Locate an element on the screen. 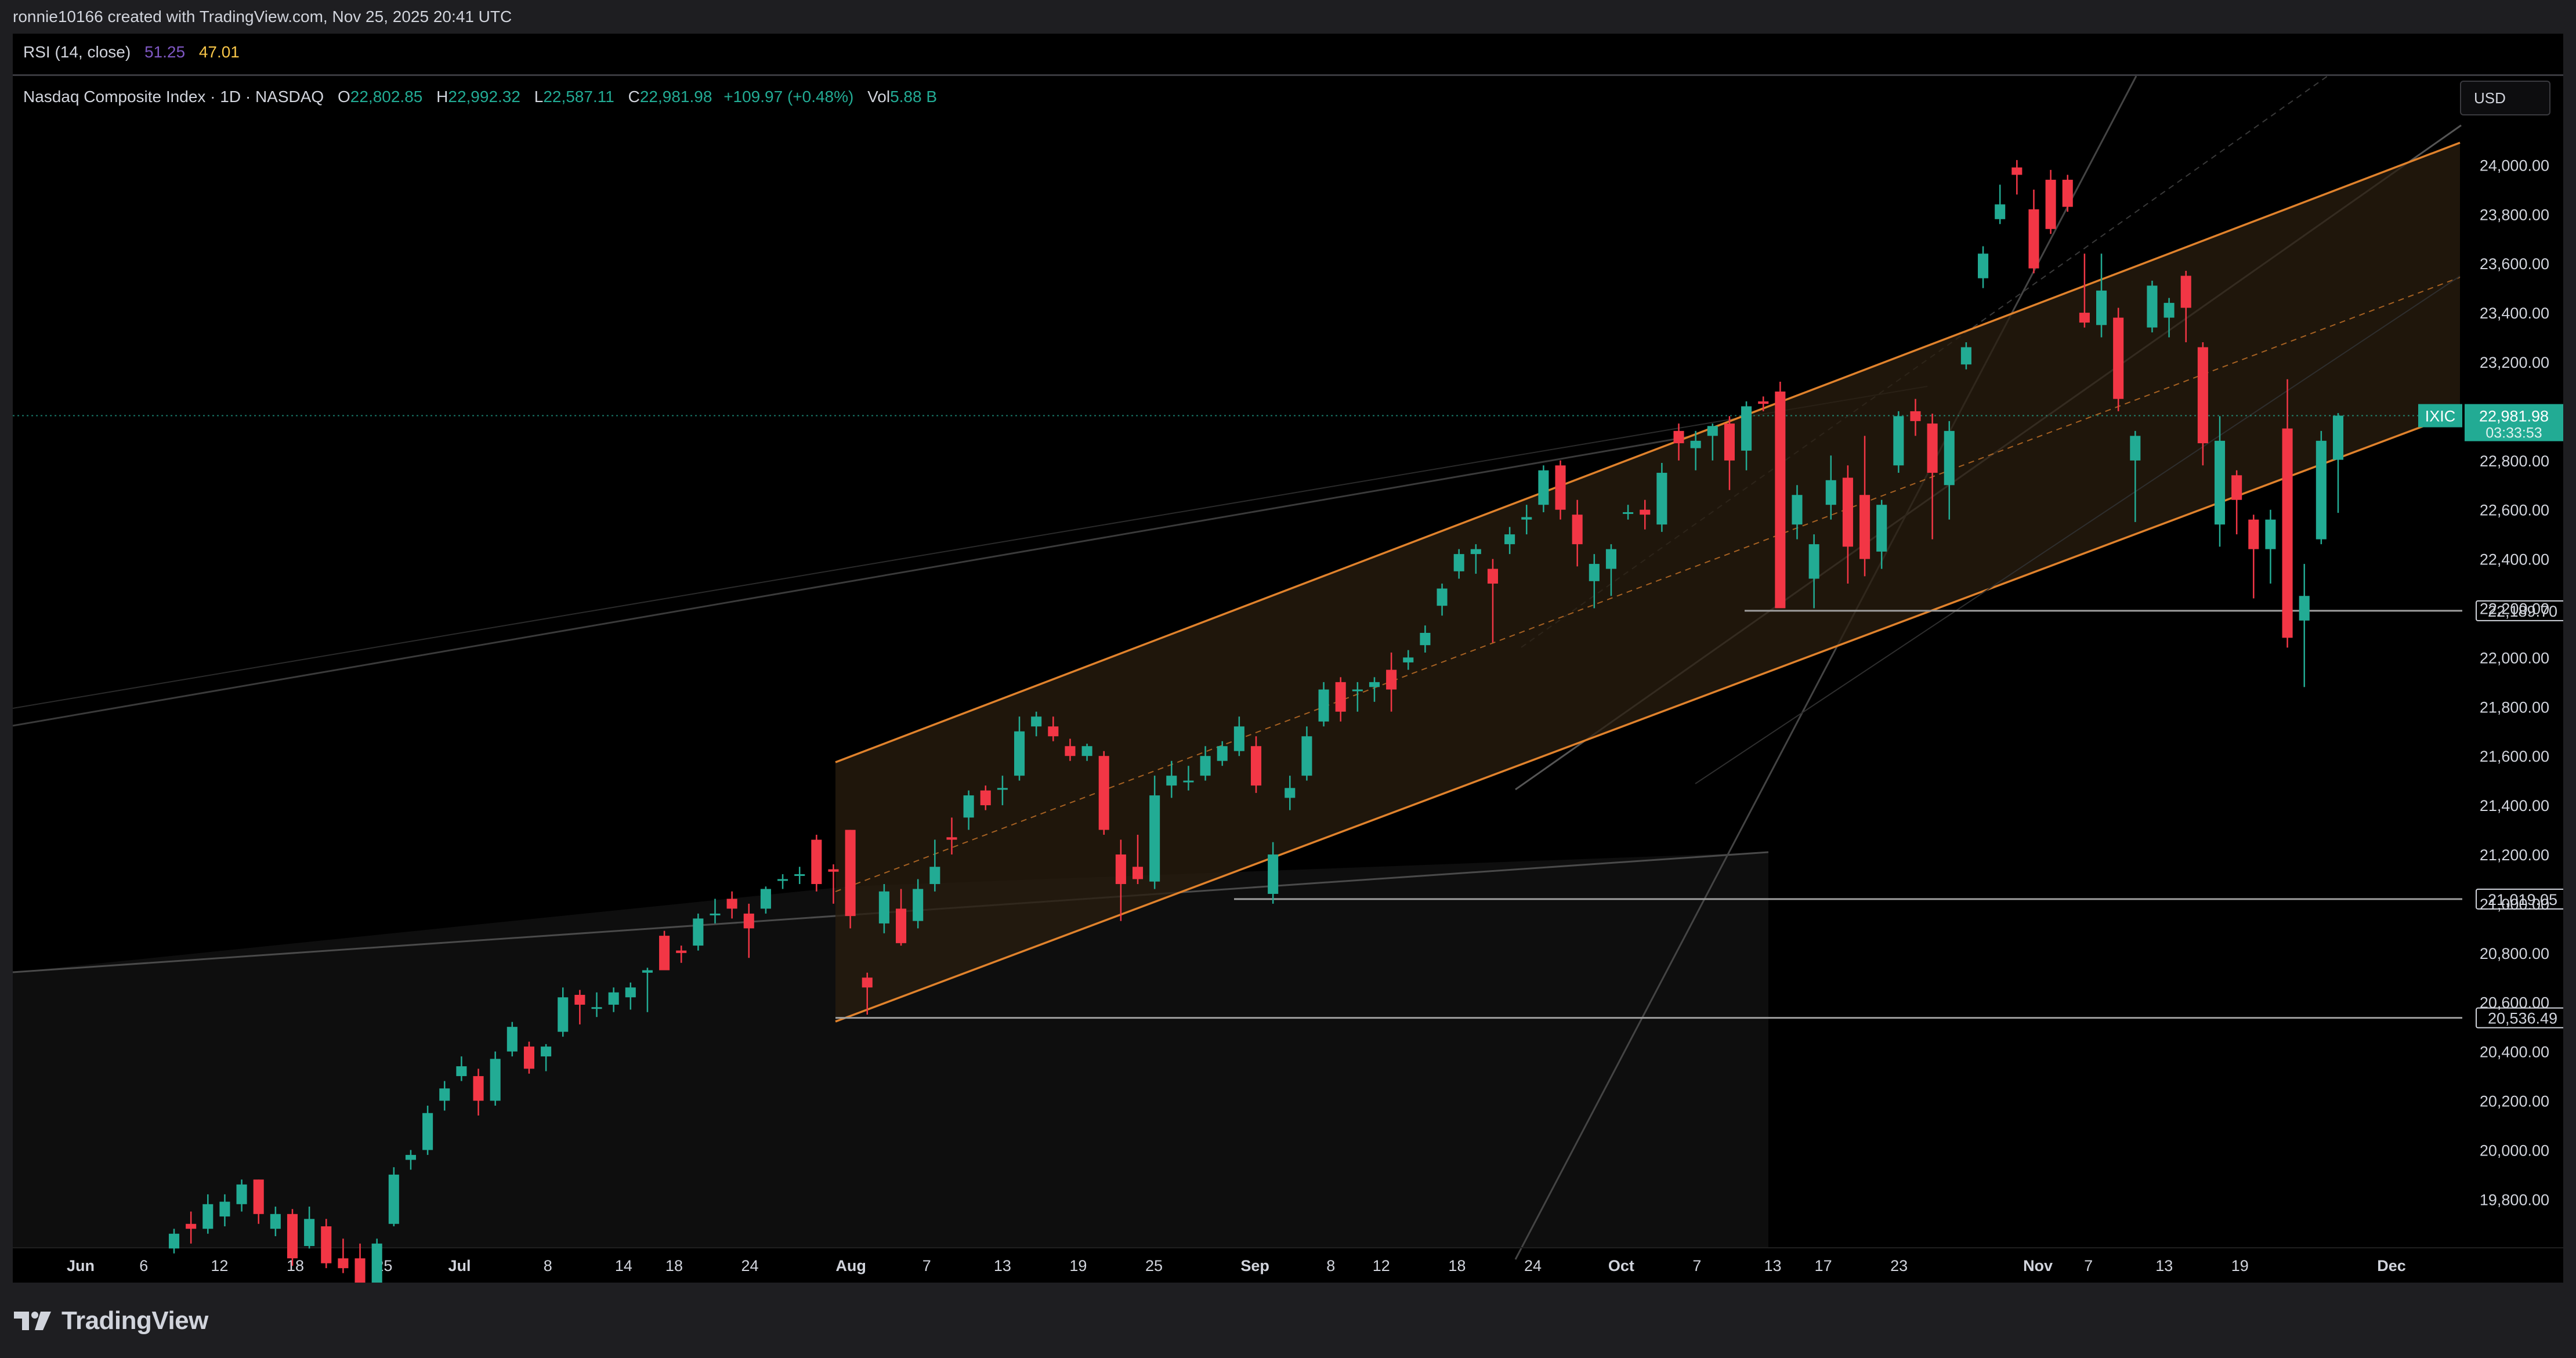  y-axis-tick-label: 20,200.00 is located at coordinates (2514, 1101).